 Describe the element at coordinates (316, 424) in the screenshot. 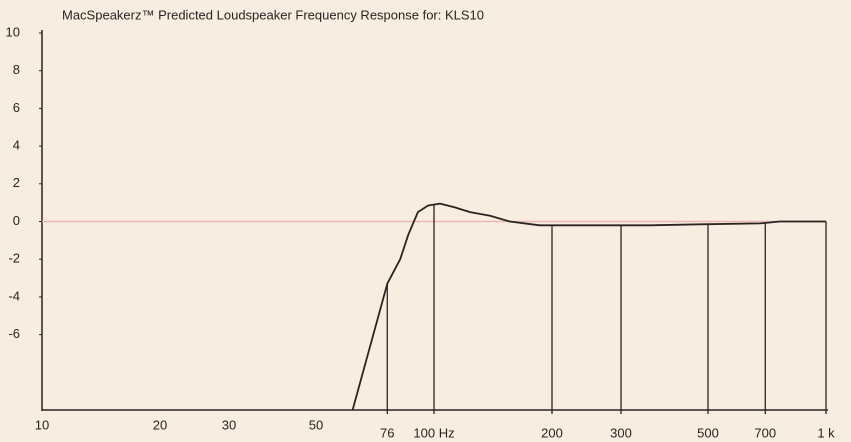

I see `x-tick-label: 50` at that location.